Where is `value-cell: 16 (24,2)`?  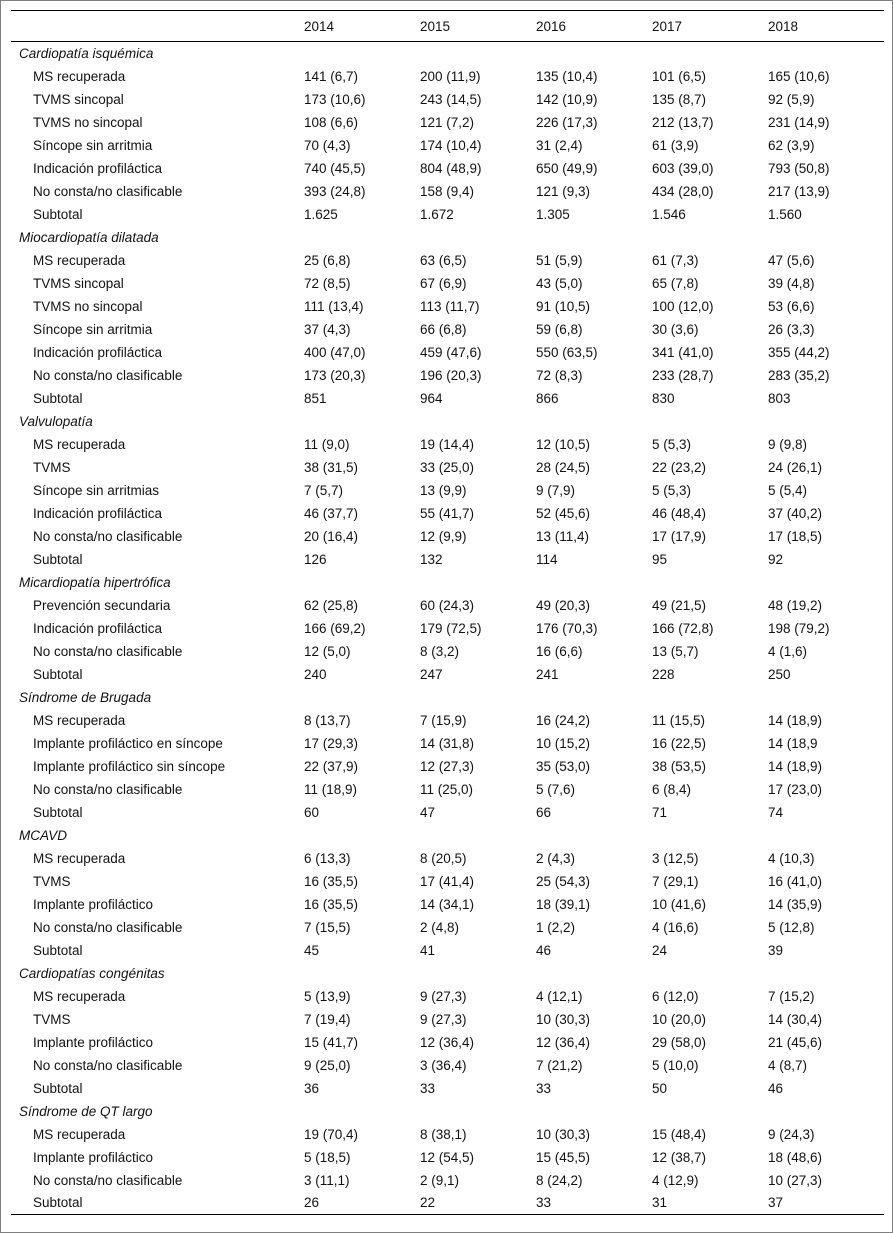 value-cell: 16 (24,2) is located at coordinates (563, 720).